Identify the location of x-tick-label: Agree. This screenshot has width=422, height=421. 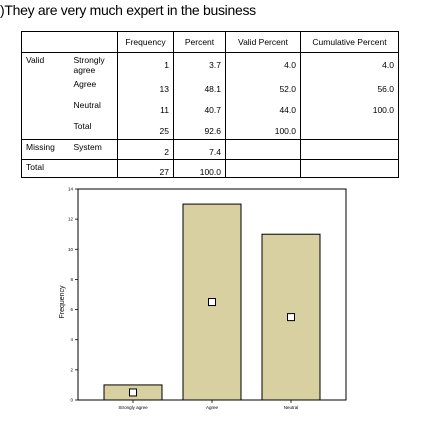
(212, 407).